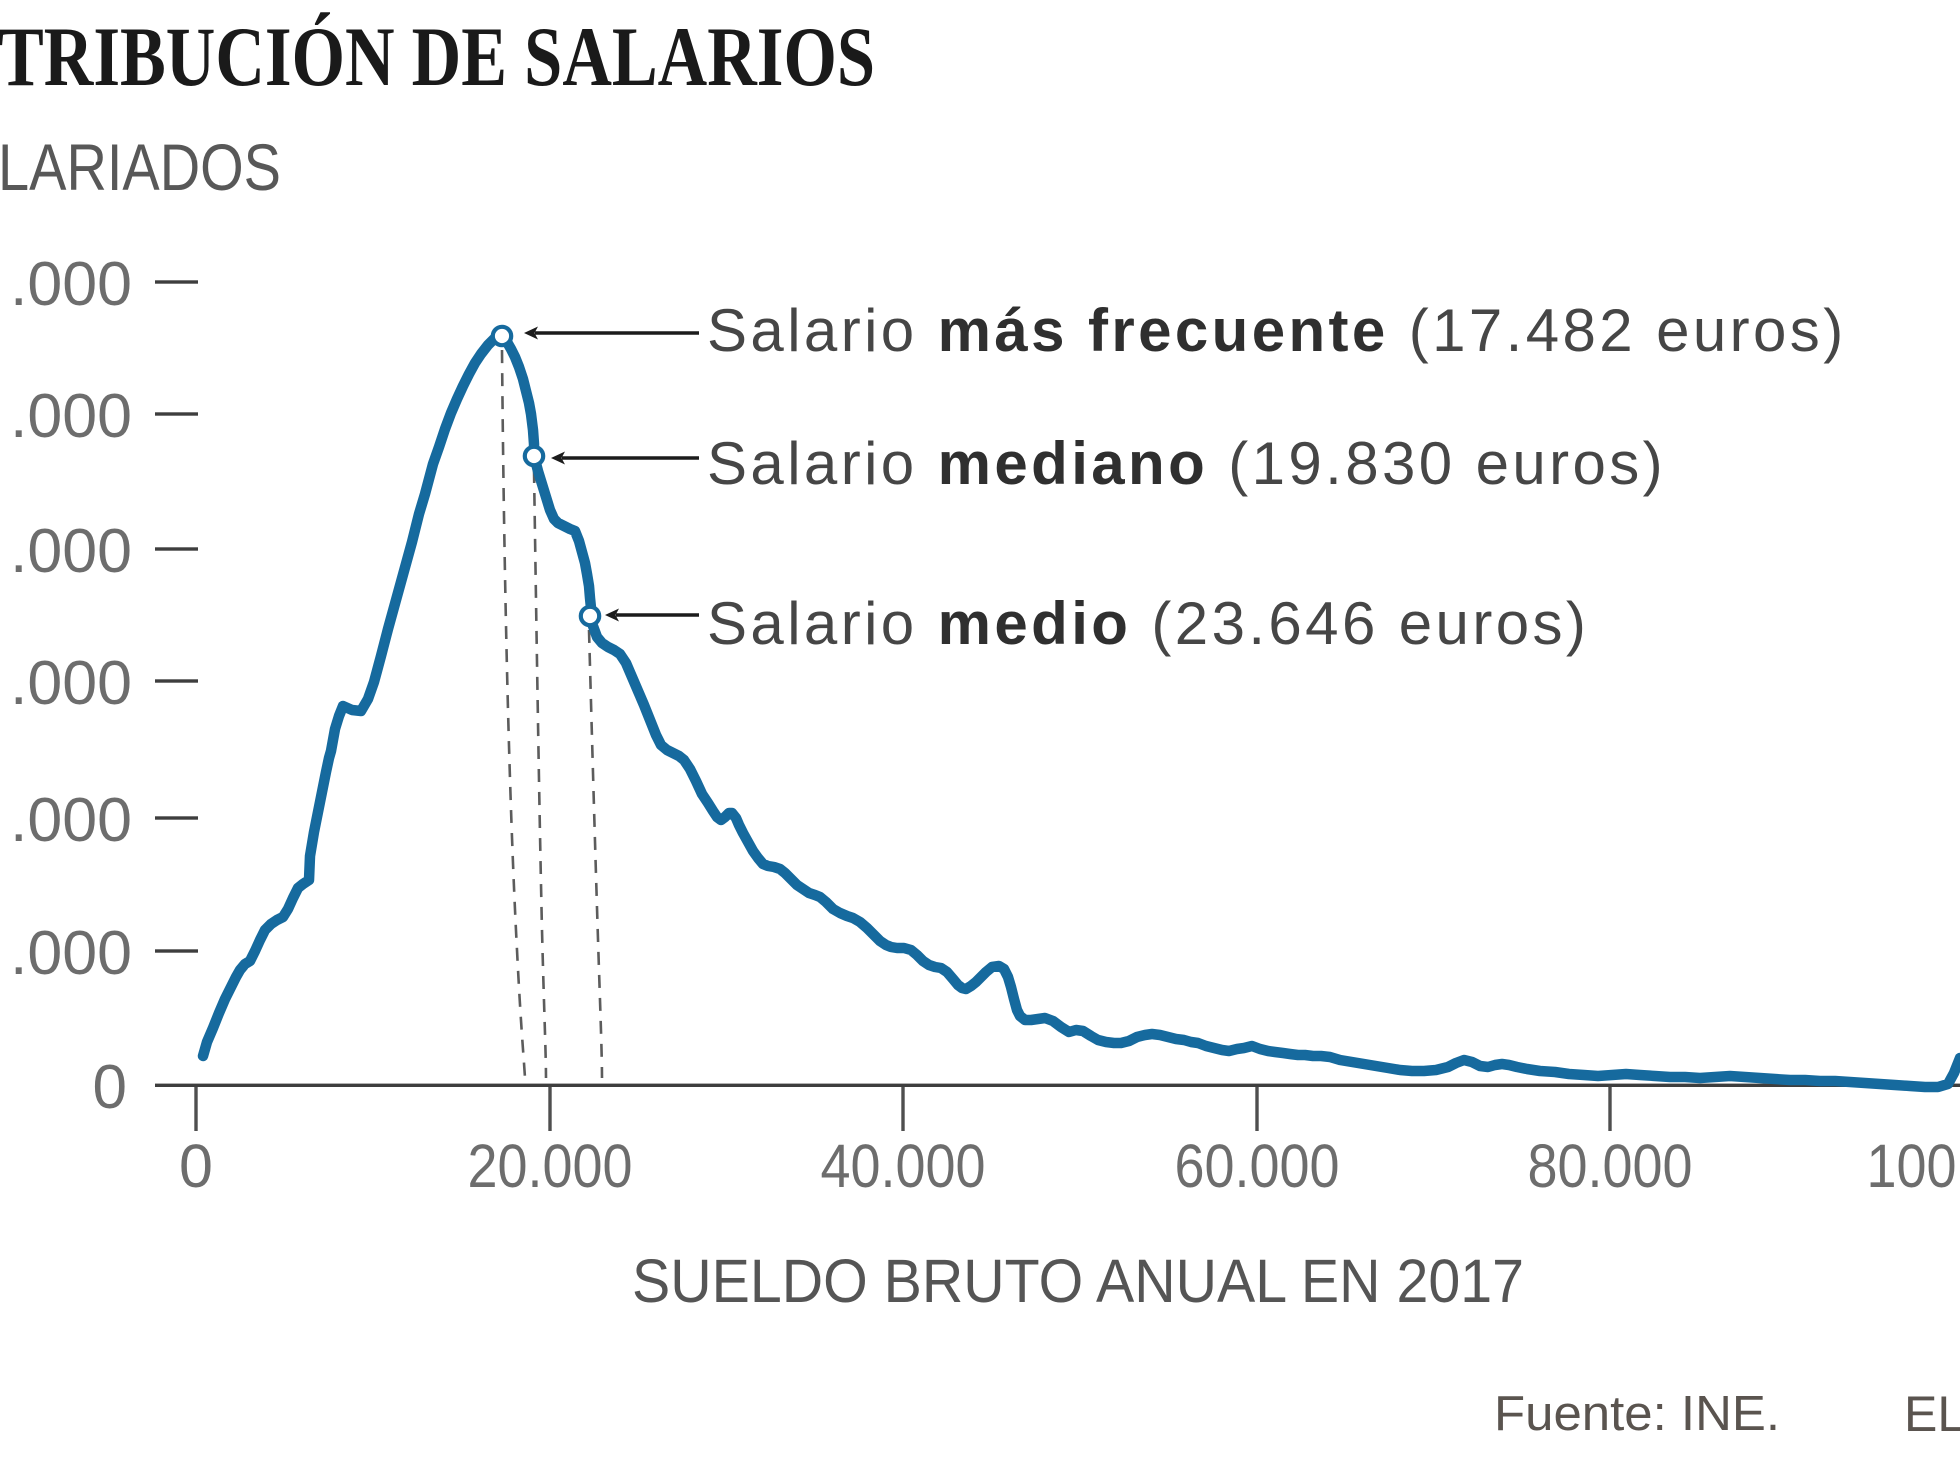 The width and height of the screenshot is (1960, 1470). I want to click on svg-text: 80.000, so click(1610, 1166).